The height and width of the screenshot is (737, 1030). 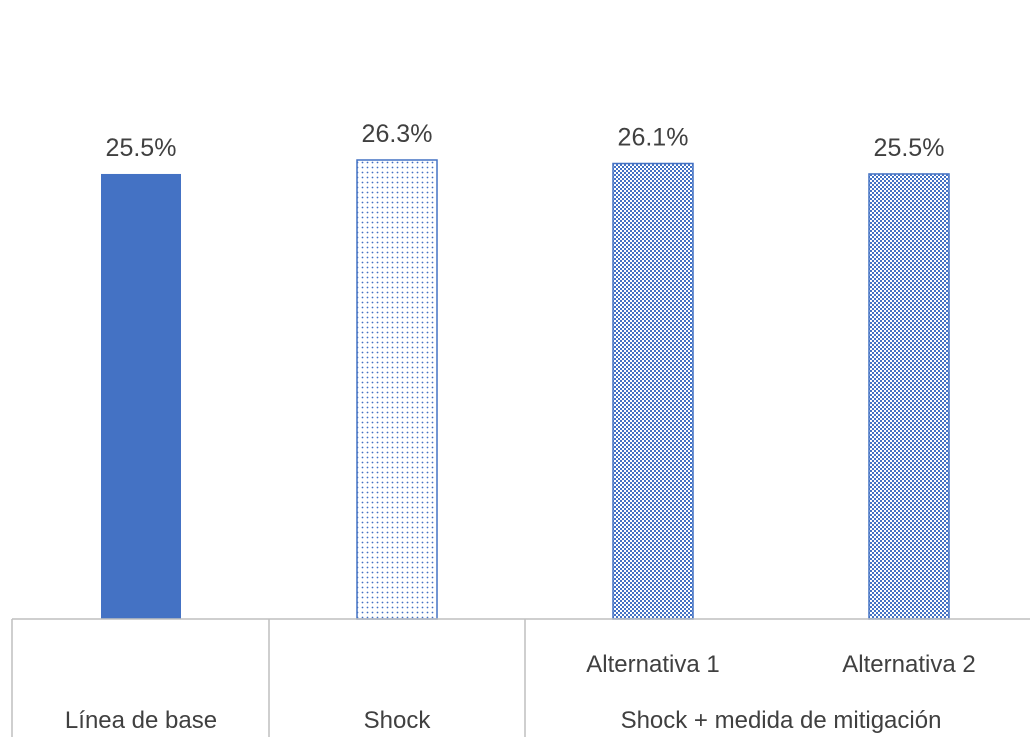 I want to click on value-label-2: 26.3%, so click(x=397, y=134).